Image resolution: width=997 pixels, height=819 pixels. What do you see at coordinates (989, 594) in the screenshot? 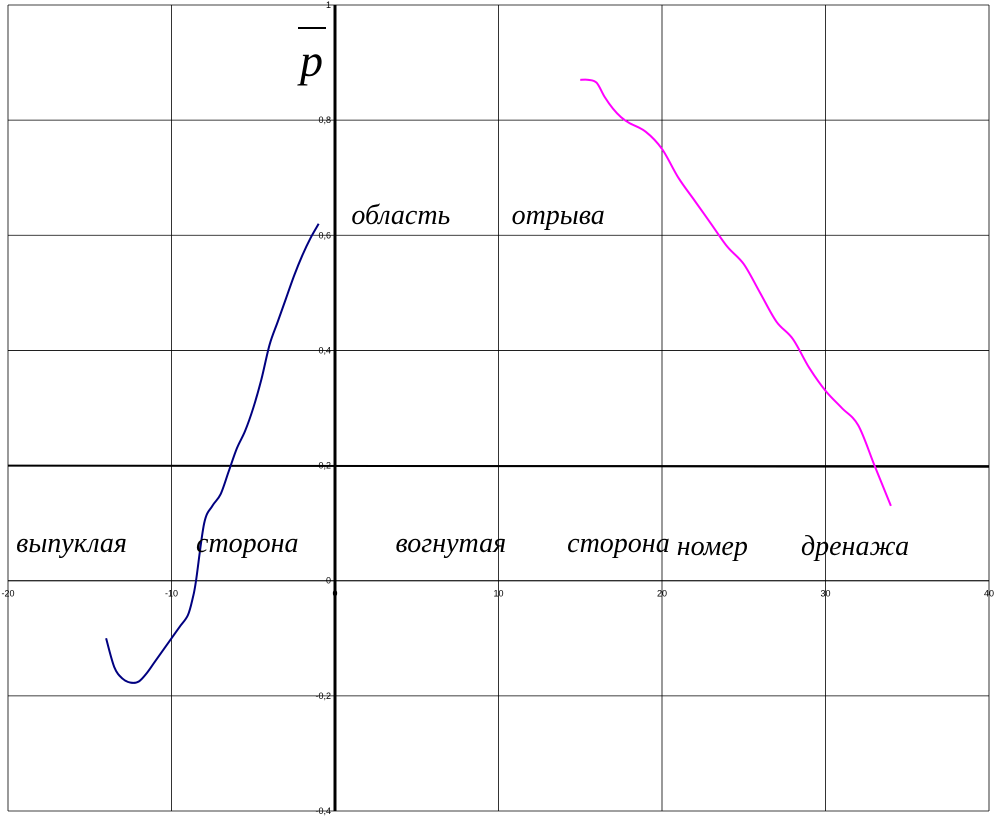
I see `x-tick-label: 40` at bounding box center [989, 594].